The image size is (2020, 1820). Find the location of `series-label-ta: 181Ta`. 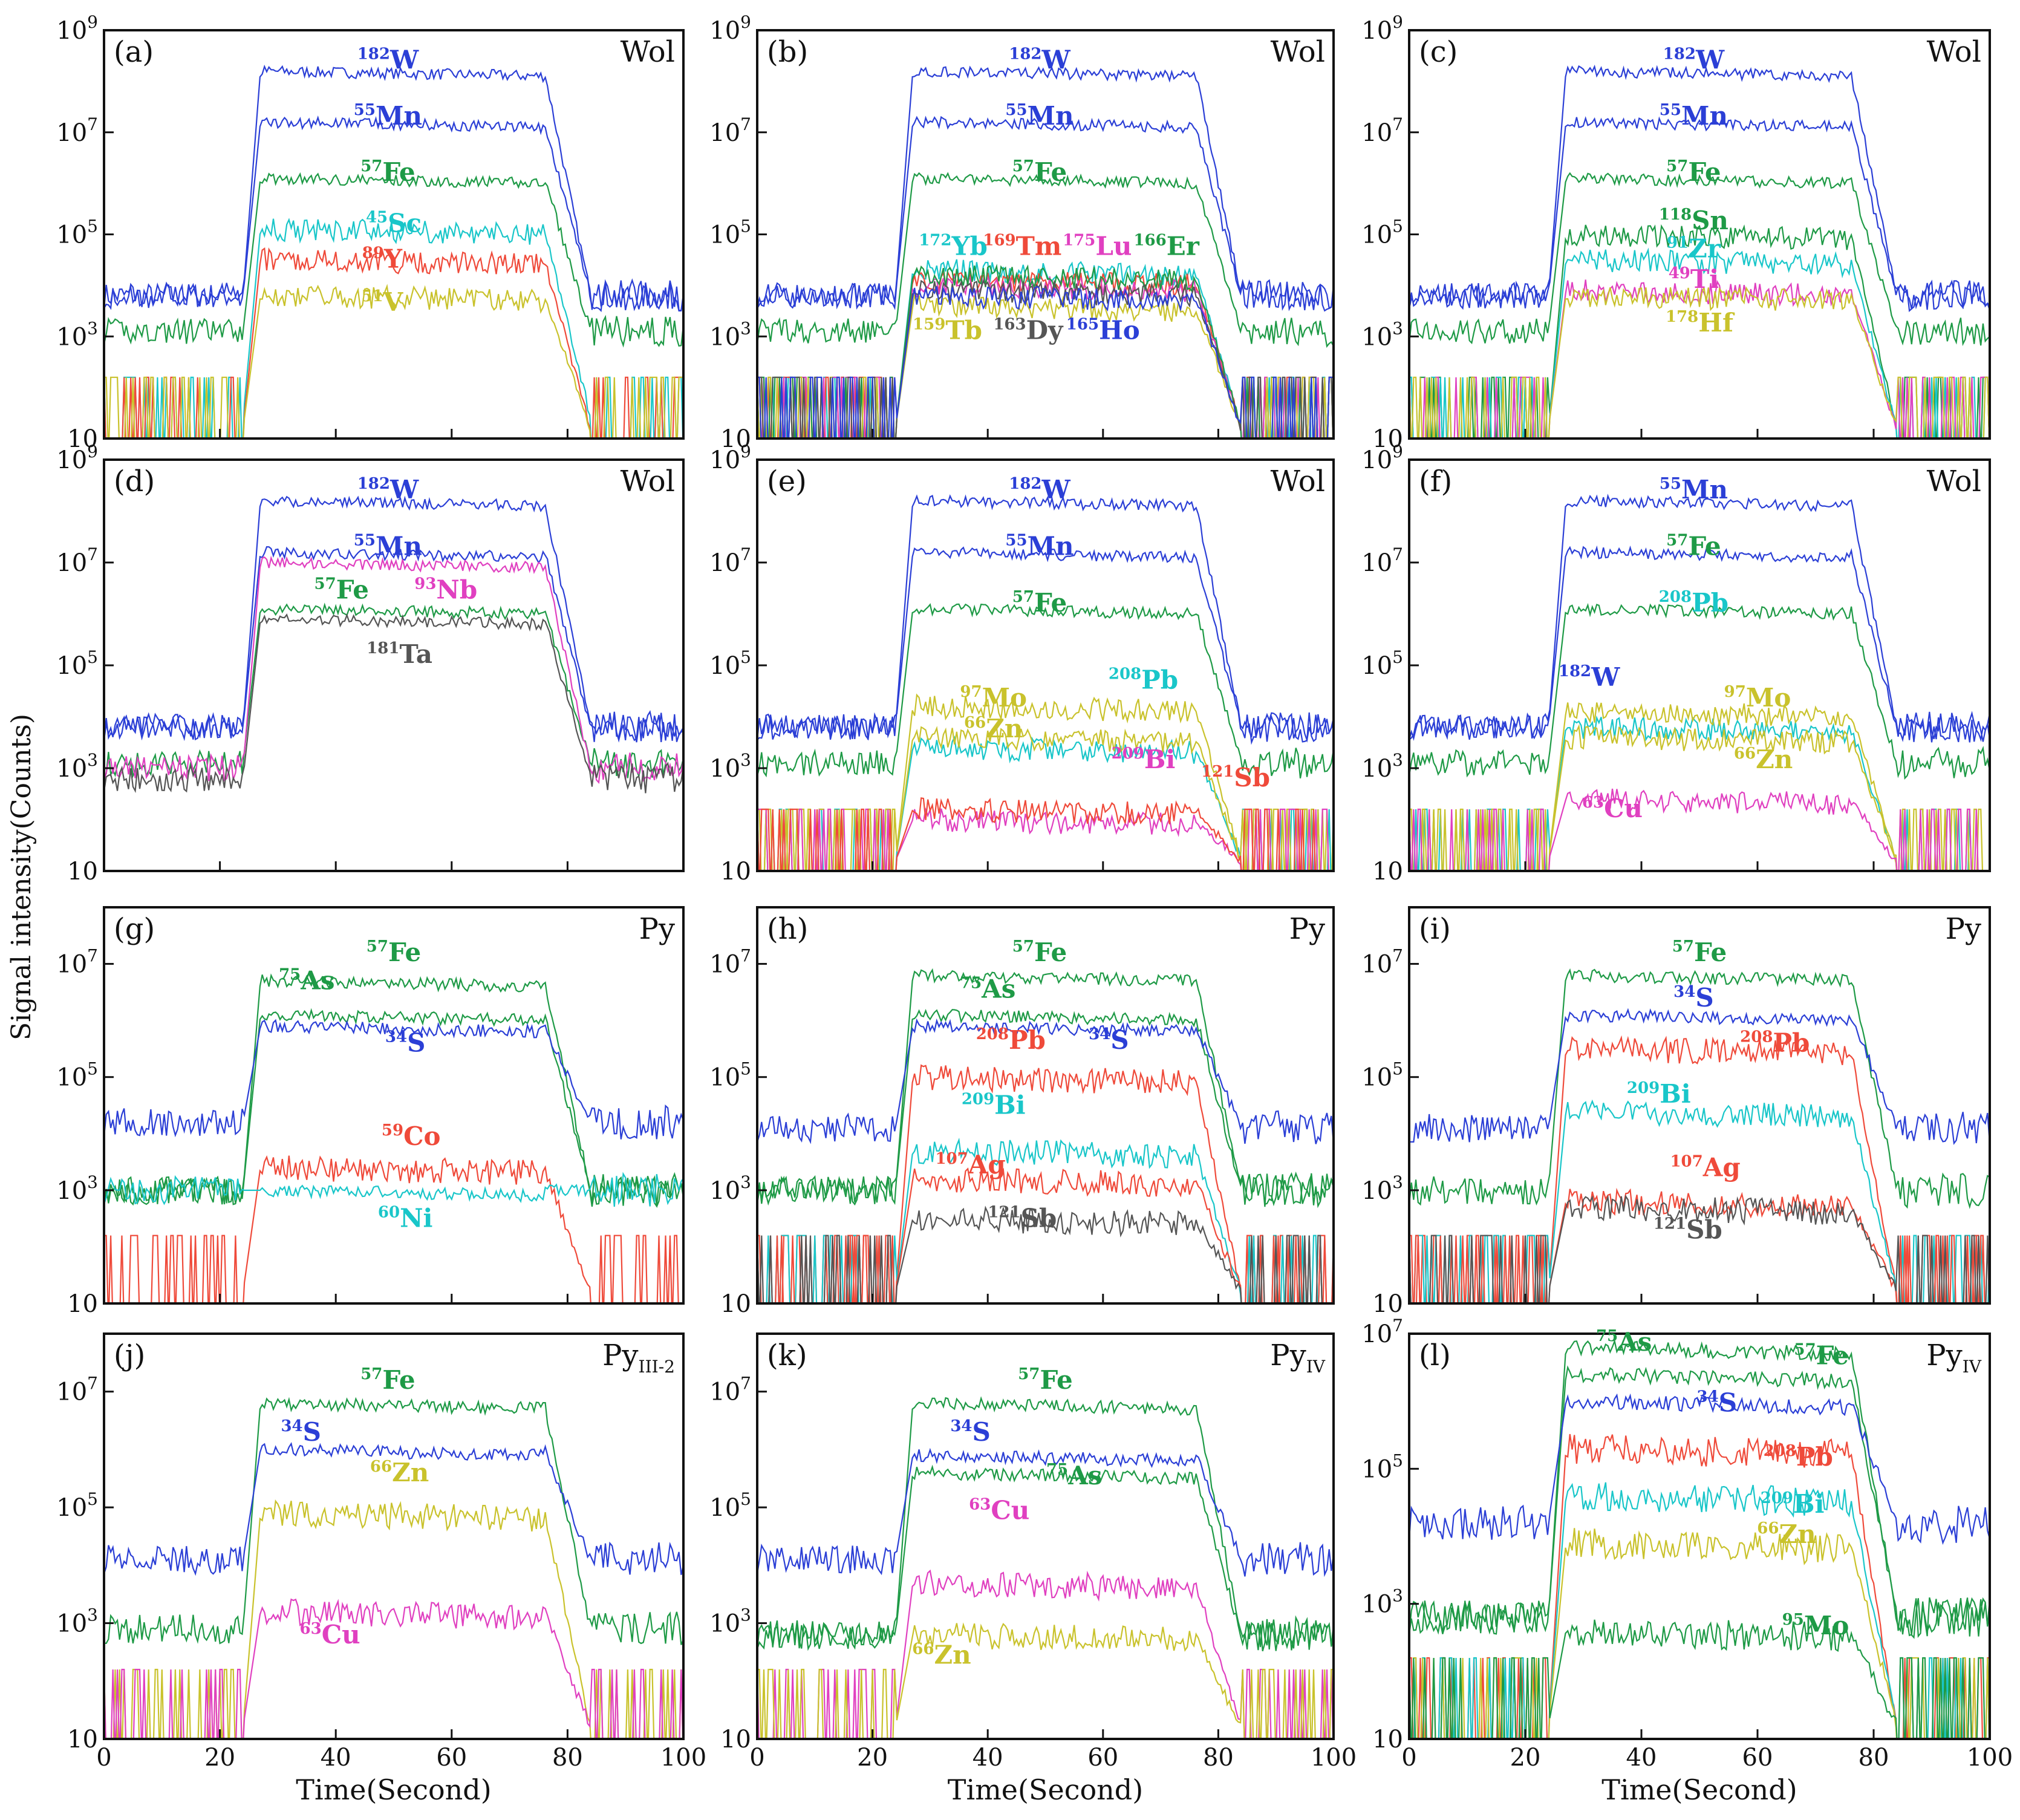

series-label-ta: 181Ta is located at coordinates (399, 654).